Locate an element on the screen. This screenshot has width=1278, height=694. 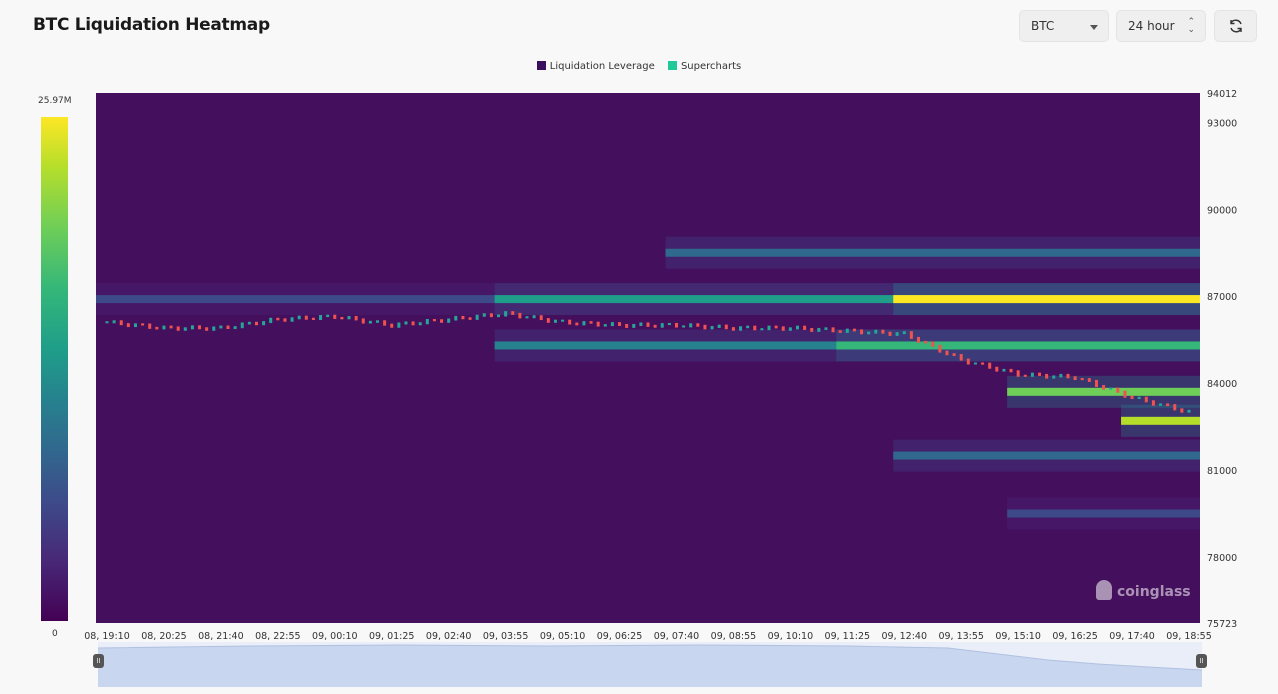
navigator-left-handle: II is located at coordinates (98, 661).